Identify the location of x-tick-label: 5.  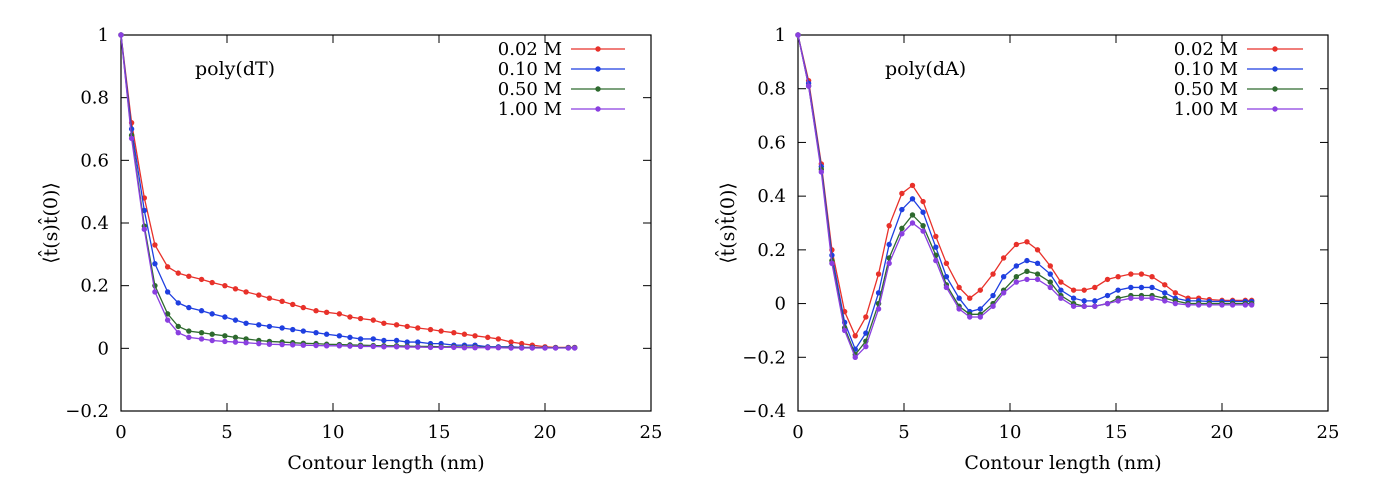
(226, 432).